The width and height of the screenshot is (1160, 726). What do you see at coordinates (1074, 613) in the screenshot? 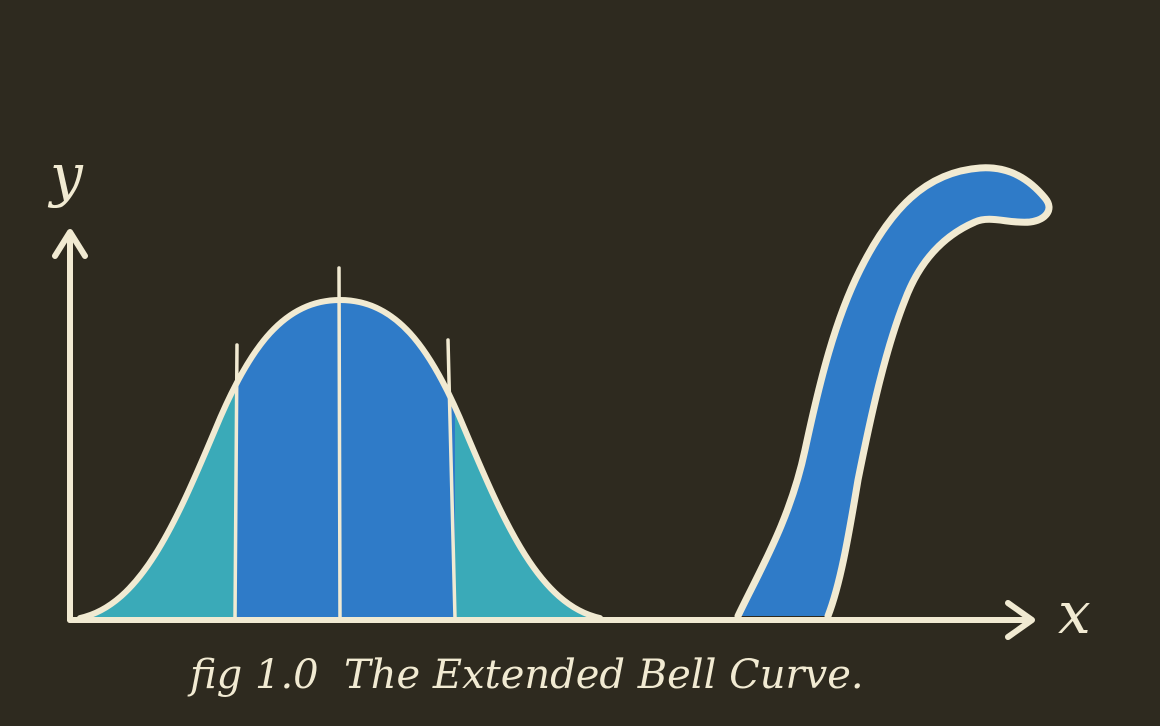
I see `x-axis-label: x` at bounding box center [1074, 613].